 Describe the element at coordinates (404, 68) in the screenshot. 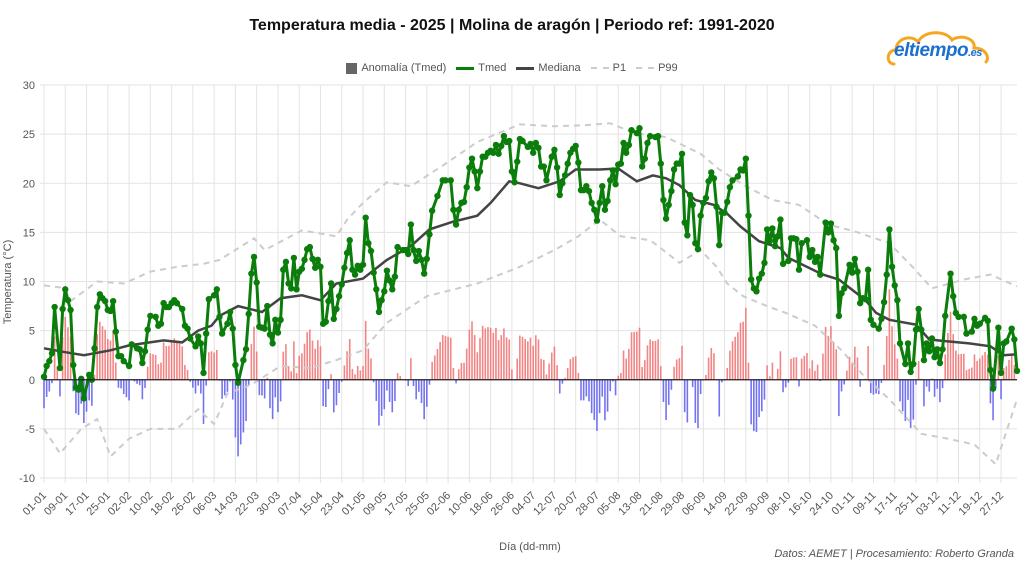

I see `legend-label: Anomalía (Tmed)` at that location.